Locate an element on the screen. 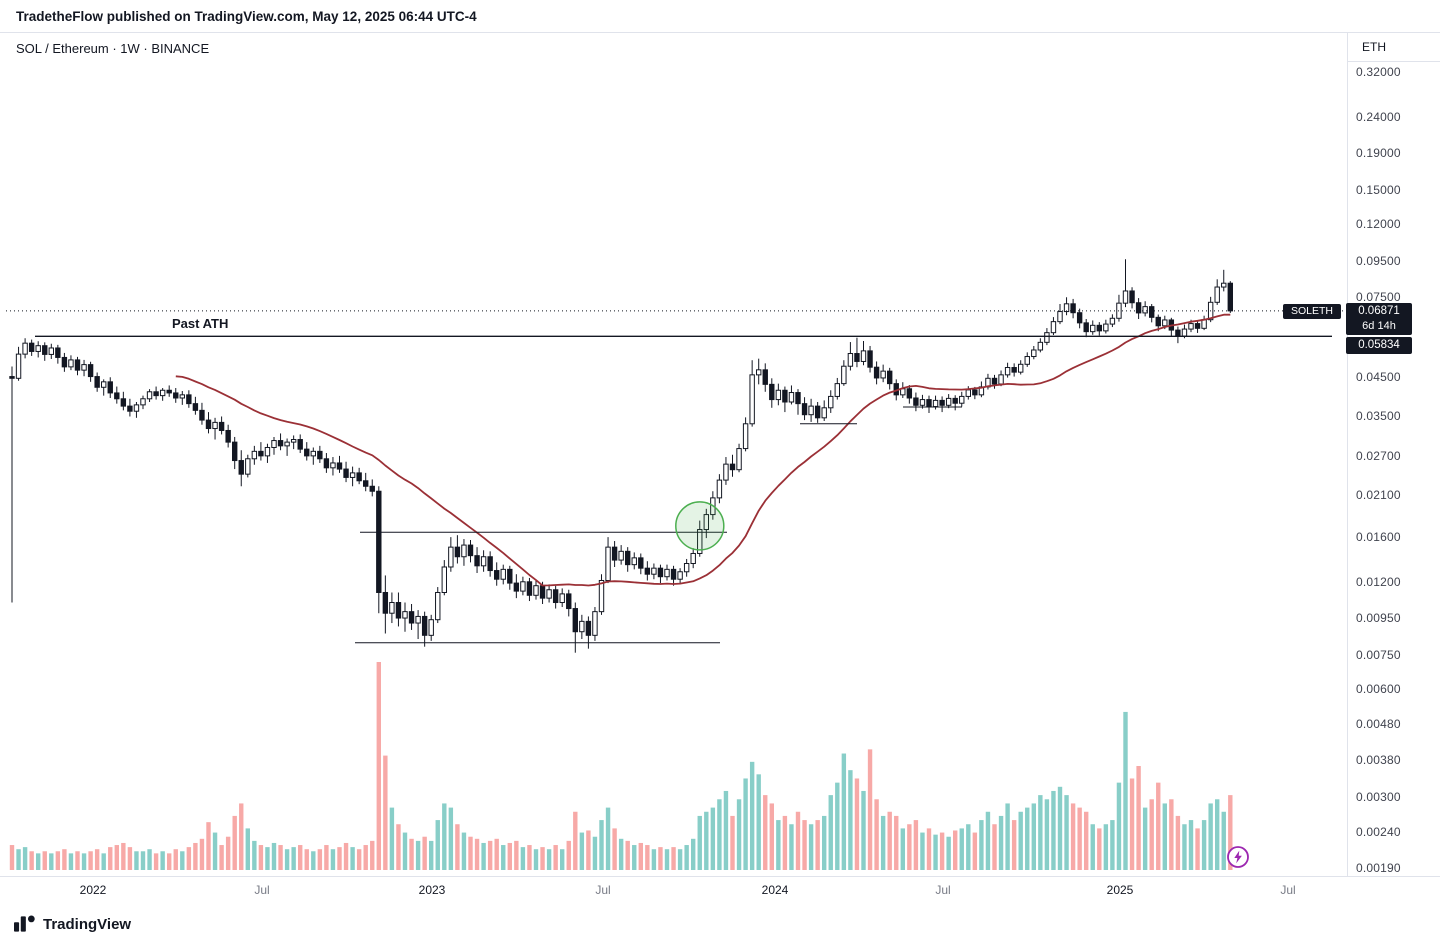 The height and width of the screenshot is (944, 1440). price-tick-label: 0.04500 is located at coordinates (1378, 377).